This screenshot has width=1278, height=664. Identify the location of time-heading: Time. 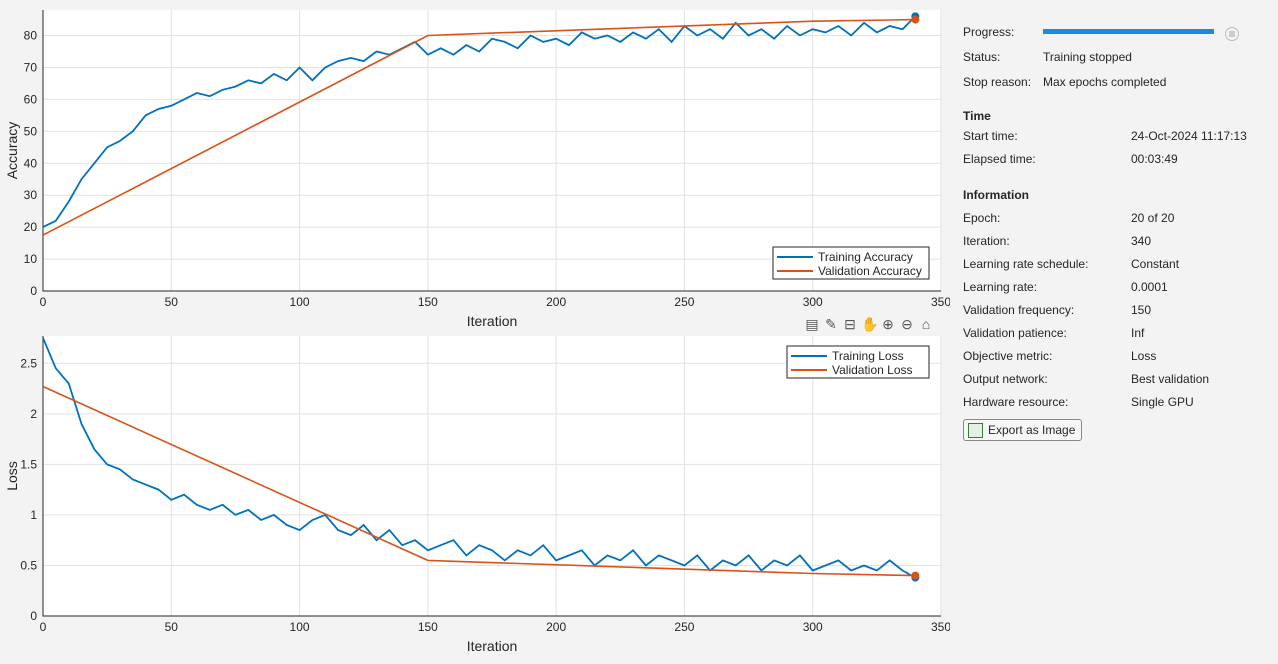
(977, 116).